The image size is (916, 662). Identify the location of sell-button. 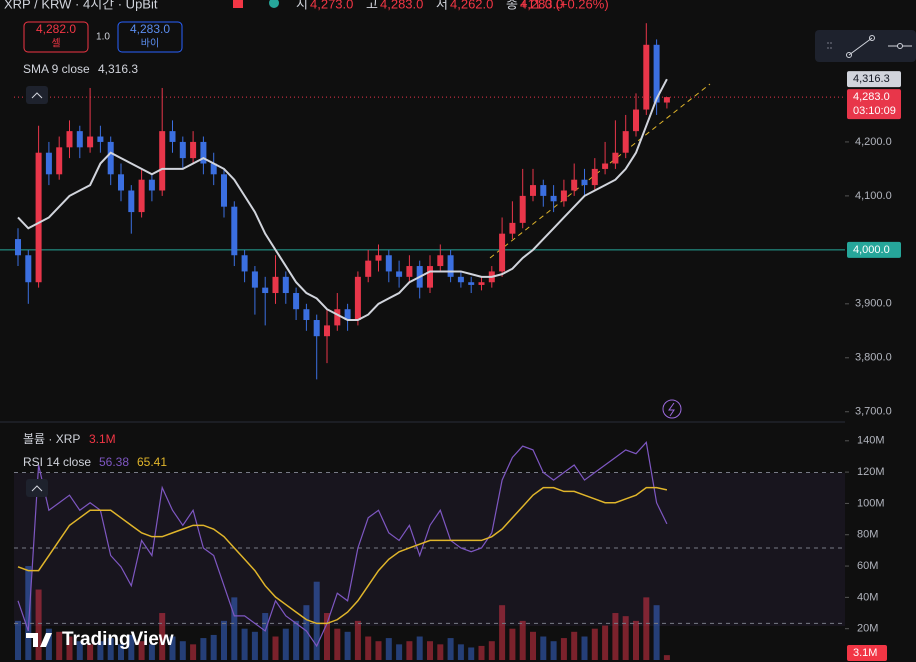
(56, 37).